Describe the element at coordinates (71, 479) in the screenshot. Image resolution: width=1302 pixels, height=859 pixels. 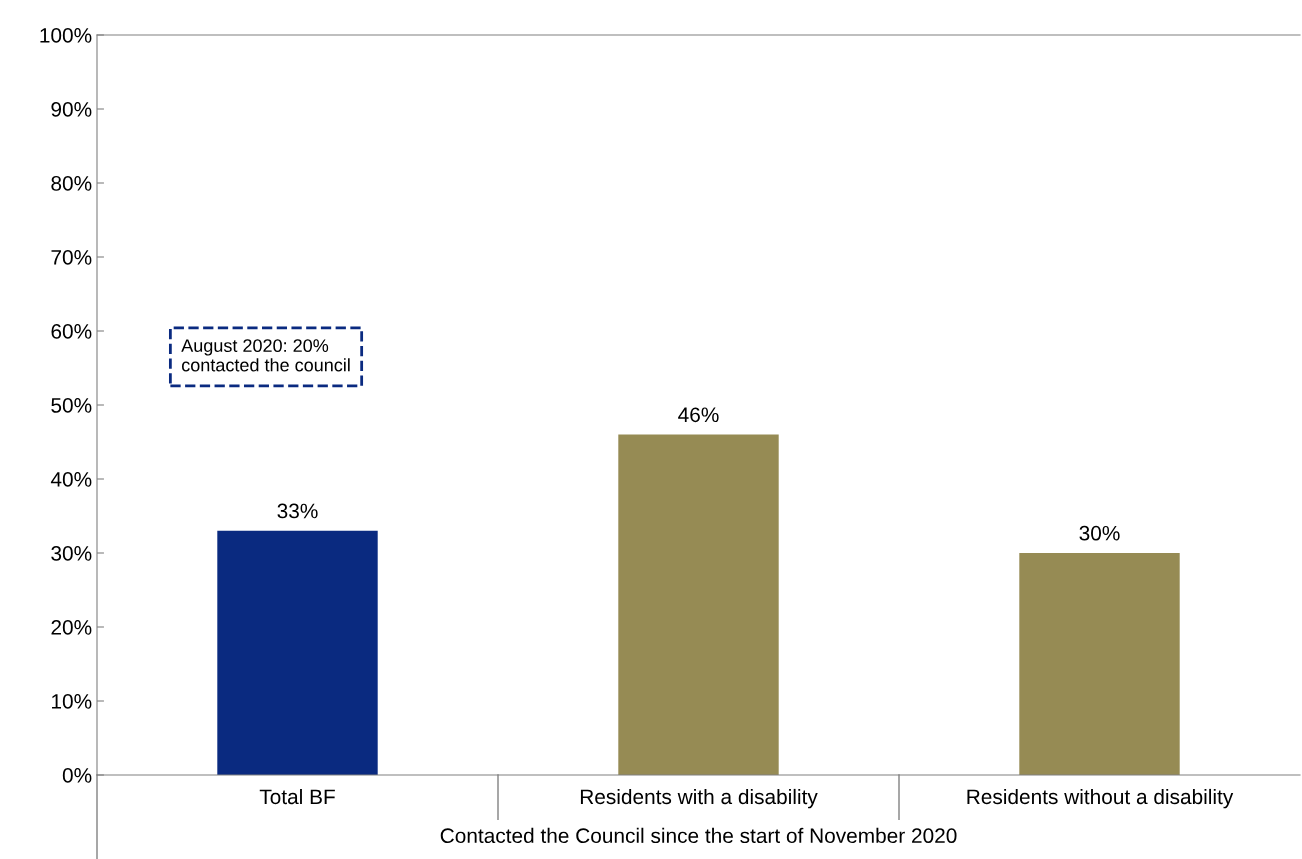
I see `y-tick-label: 40%` at that location.